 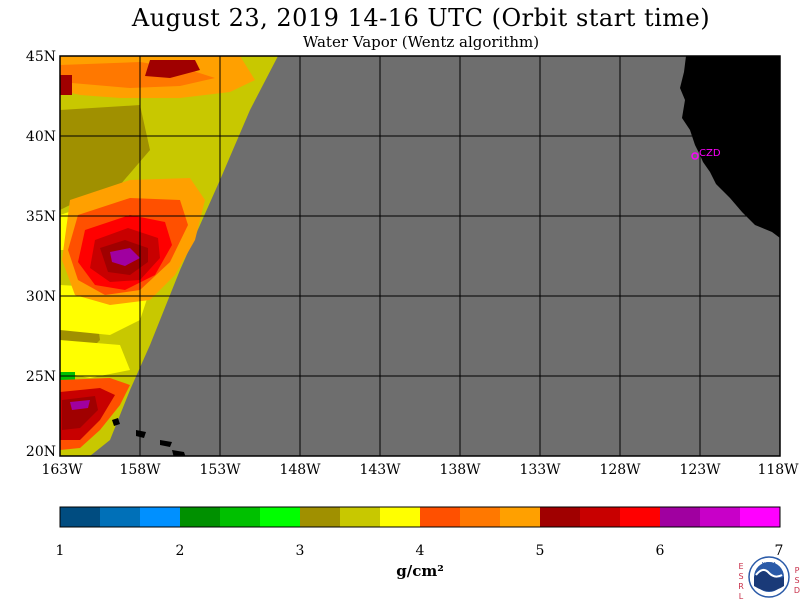 What do you see at coordinates (166, 443) in the screenshot?
I see `island-maui` at bounding box center [166, 443].